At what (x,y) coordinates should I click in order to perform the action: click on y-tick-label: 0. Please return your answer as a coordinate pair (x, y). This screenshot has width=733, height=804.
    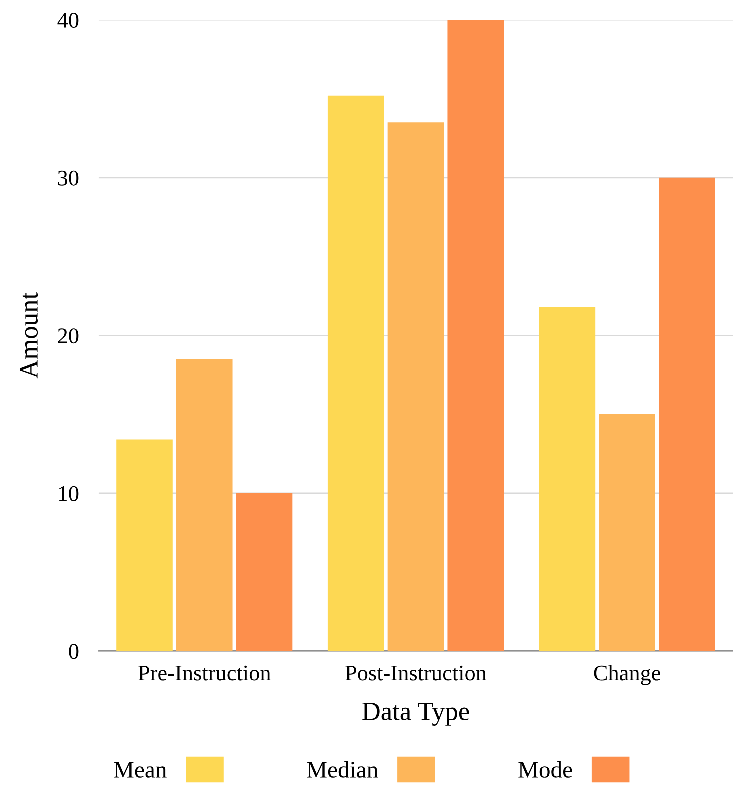
    Looking at the image, I should click on (74, 652).